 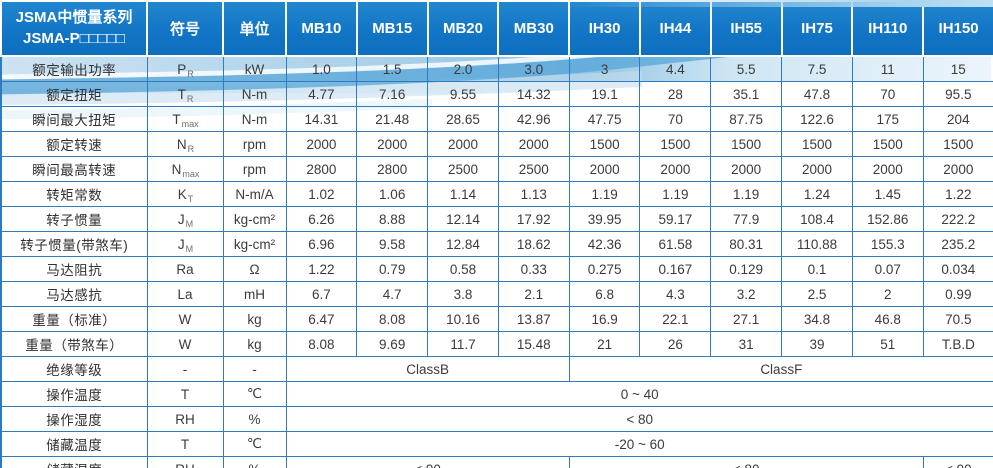 I want to click on spec-value: 0.034, so click(x=957, y=269).